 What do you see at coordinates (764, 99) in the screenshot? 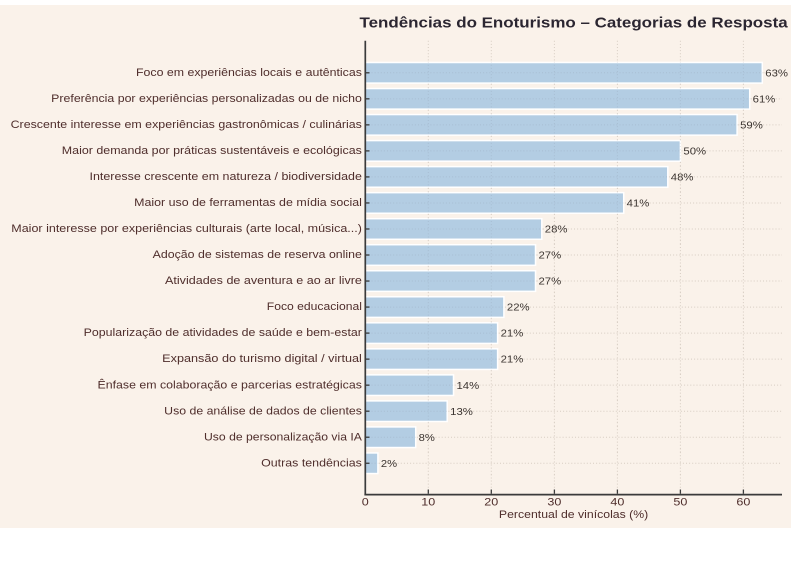
I see `svg-text: 61%` at bounding box center [764, 99].